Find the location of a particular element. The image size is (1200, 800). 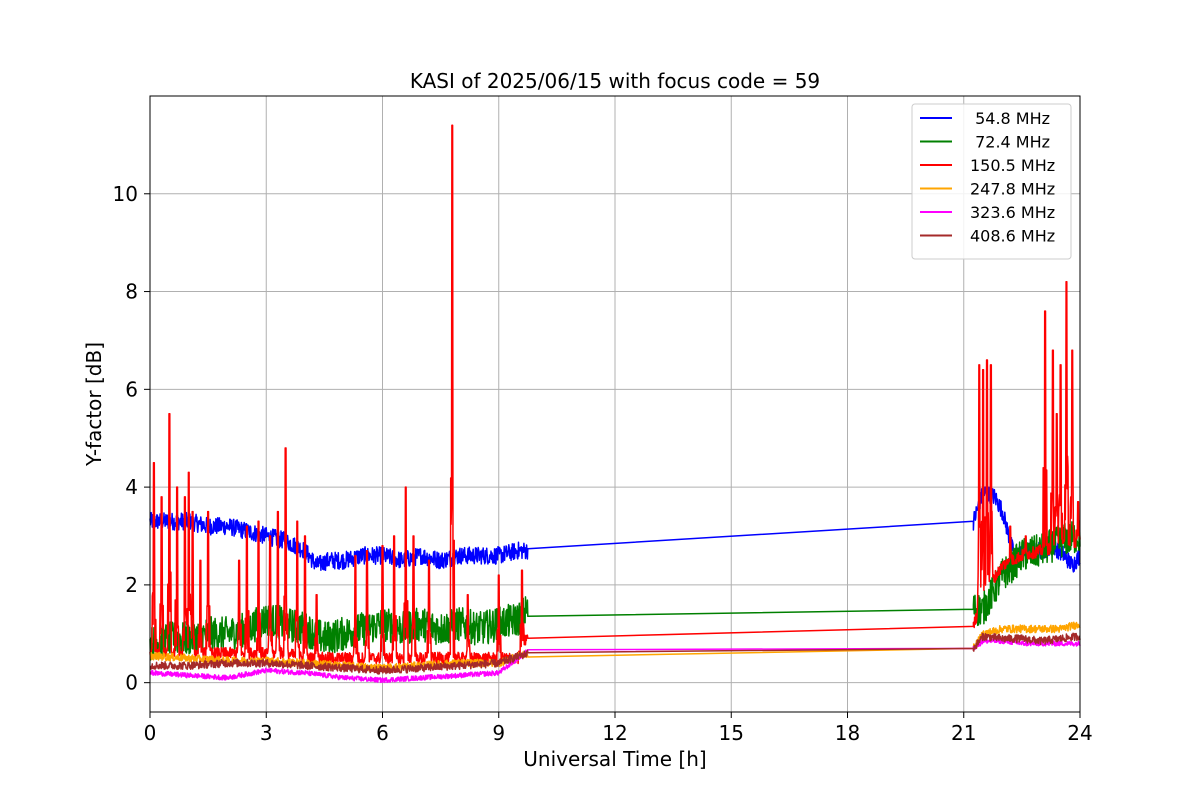

legend-label: 408.6 MHz is located at coordinates (1012, 236).